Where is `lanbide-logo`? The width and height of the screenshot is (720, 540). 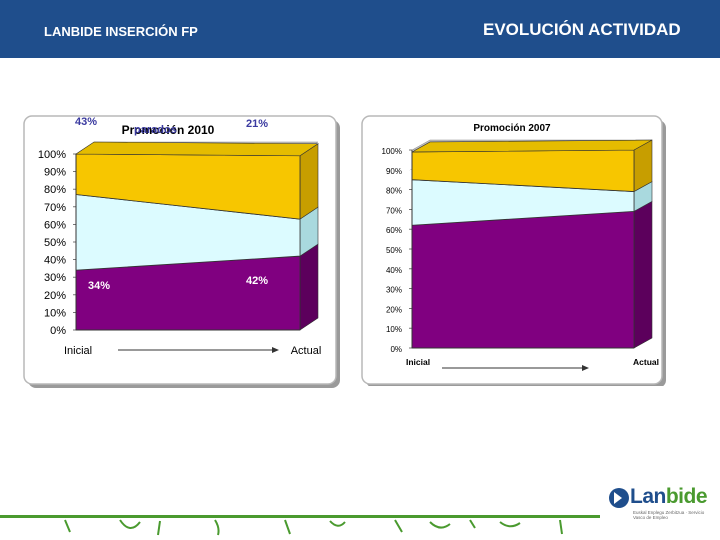
lanbide-logo is located at coordinates (662, 510).